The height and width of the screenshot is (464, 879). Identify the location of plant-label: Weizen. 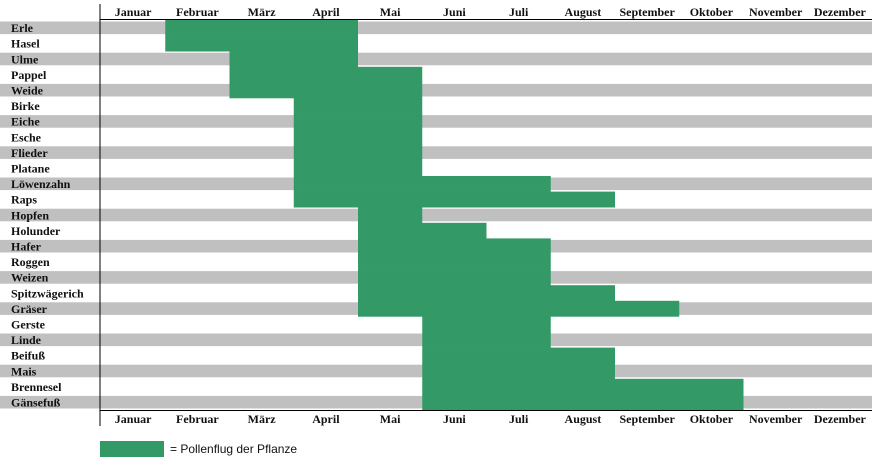
(30, 278).